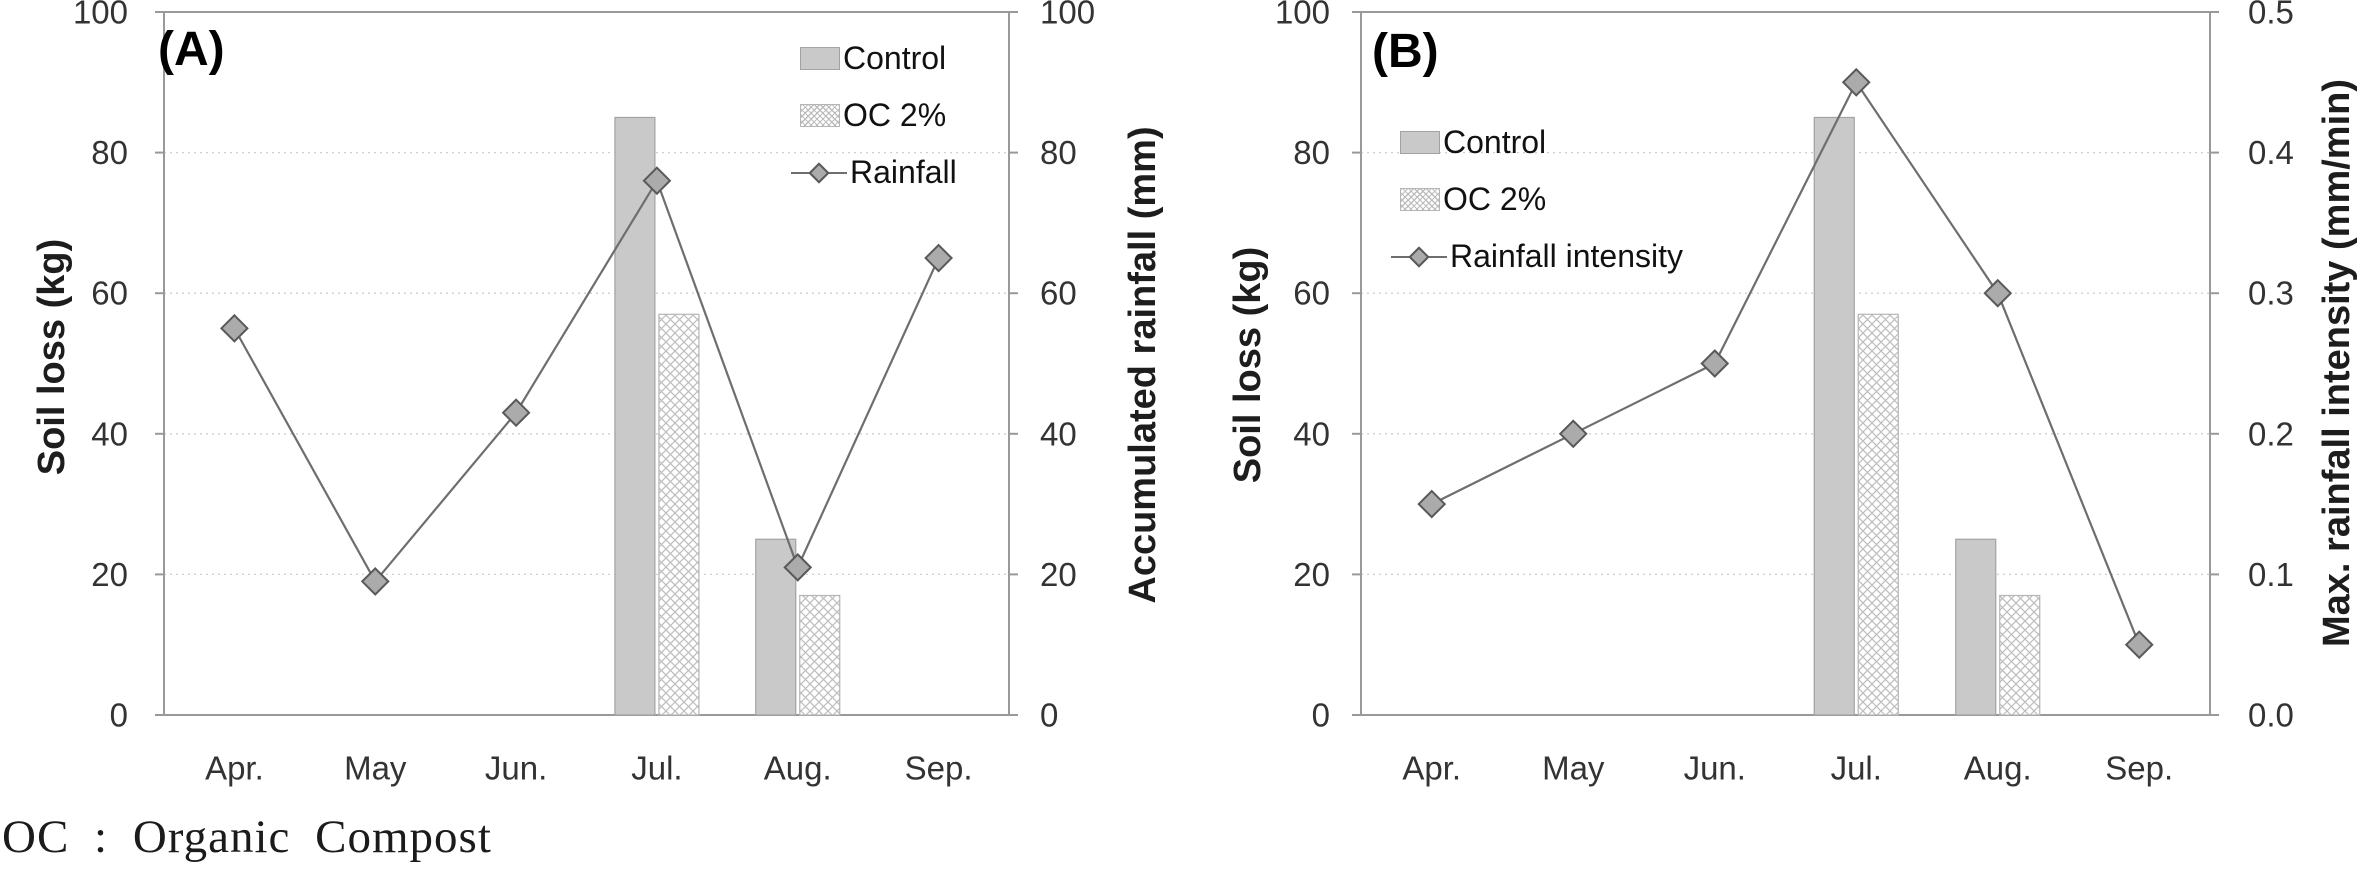  I want to click on right-axis-tick-label: 0.0, so click(2271, 715).